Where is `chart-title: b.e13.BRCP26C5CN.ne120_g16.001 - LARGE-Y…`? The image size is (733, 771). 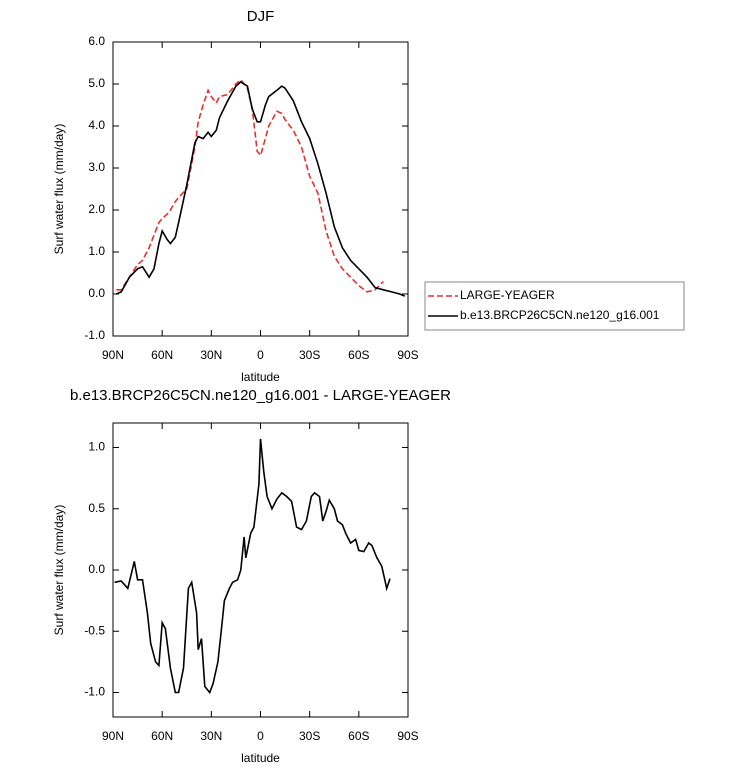
chart-title: b.e13.BRCP26C5CN.ne120_g16.001 - LARGE-Y… is located at coordinates (260, 395).